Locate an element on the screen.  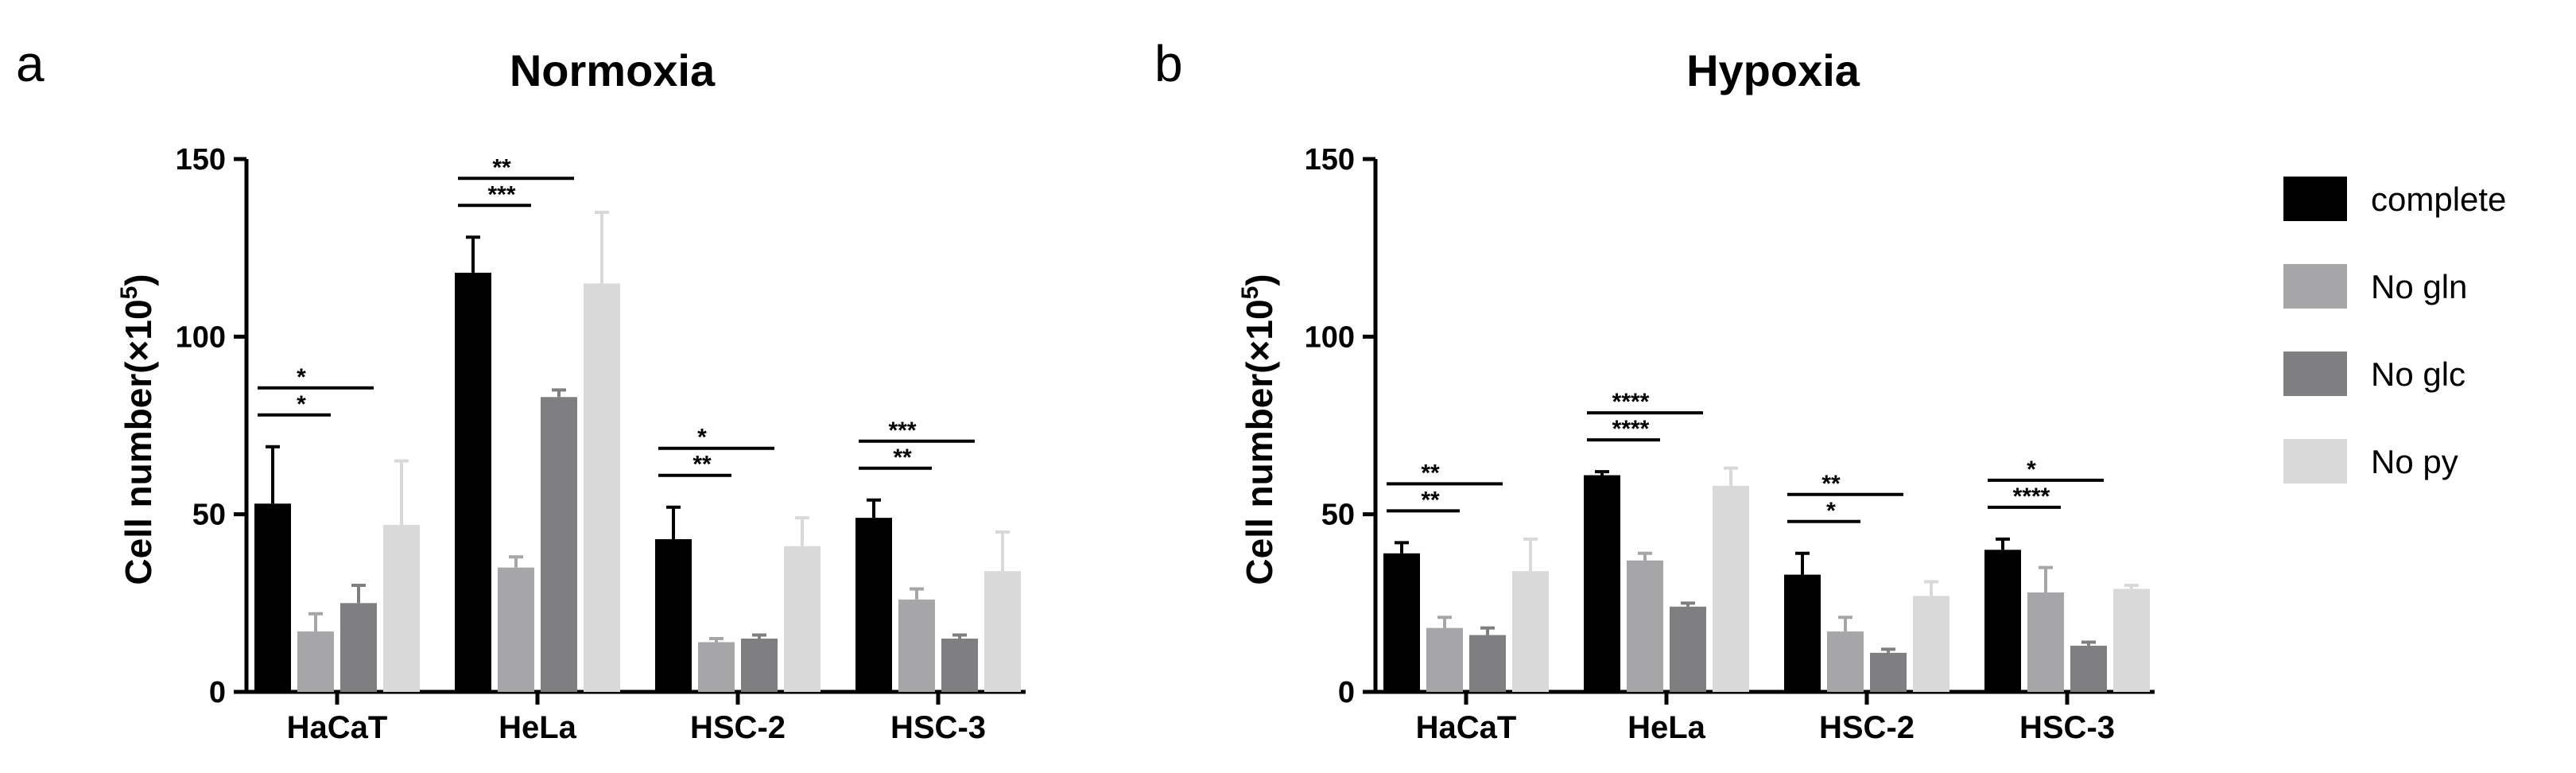
chart-title: Normoxia is located at coordinates (613, 70).